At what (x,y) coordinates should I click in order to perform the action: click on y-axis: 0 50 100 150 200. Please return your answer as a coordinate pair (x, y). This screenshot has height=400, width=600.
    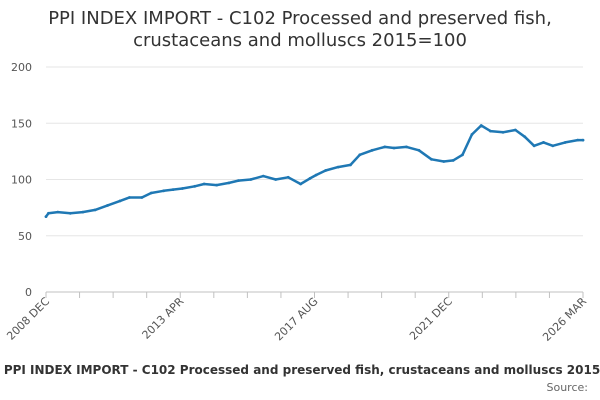
    Looking at the image, I should click on (21, 180).